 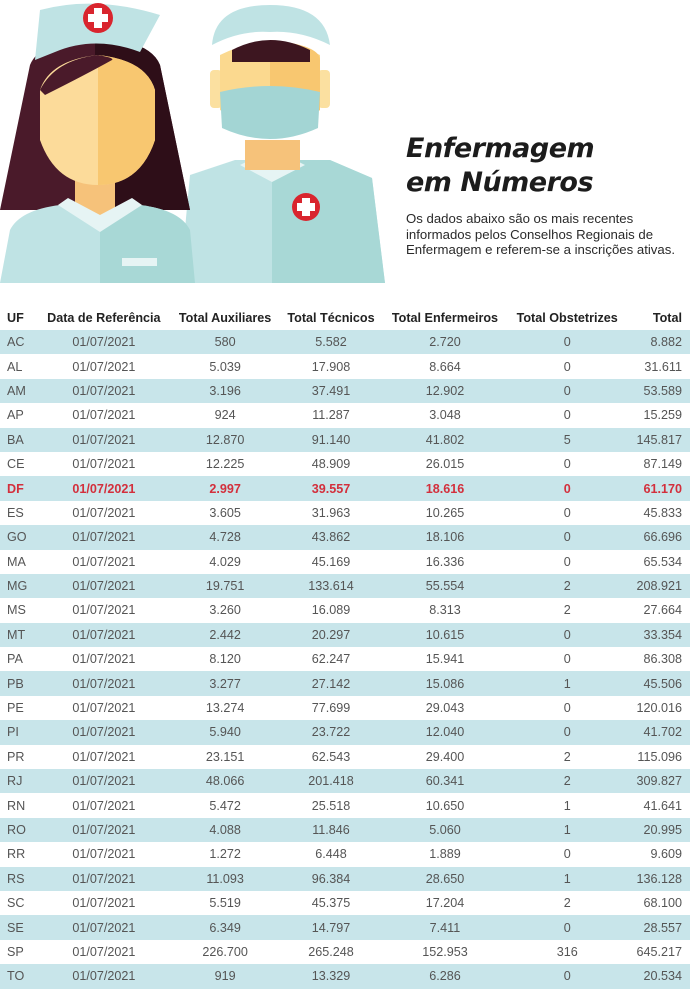 What do you see at coordinates (97, 143) in the screenshot?
I see `nurse-woman-icon` at bounding box center [97, 143].